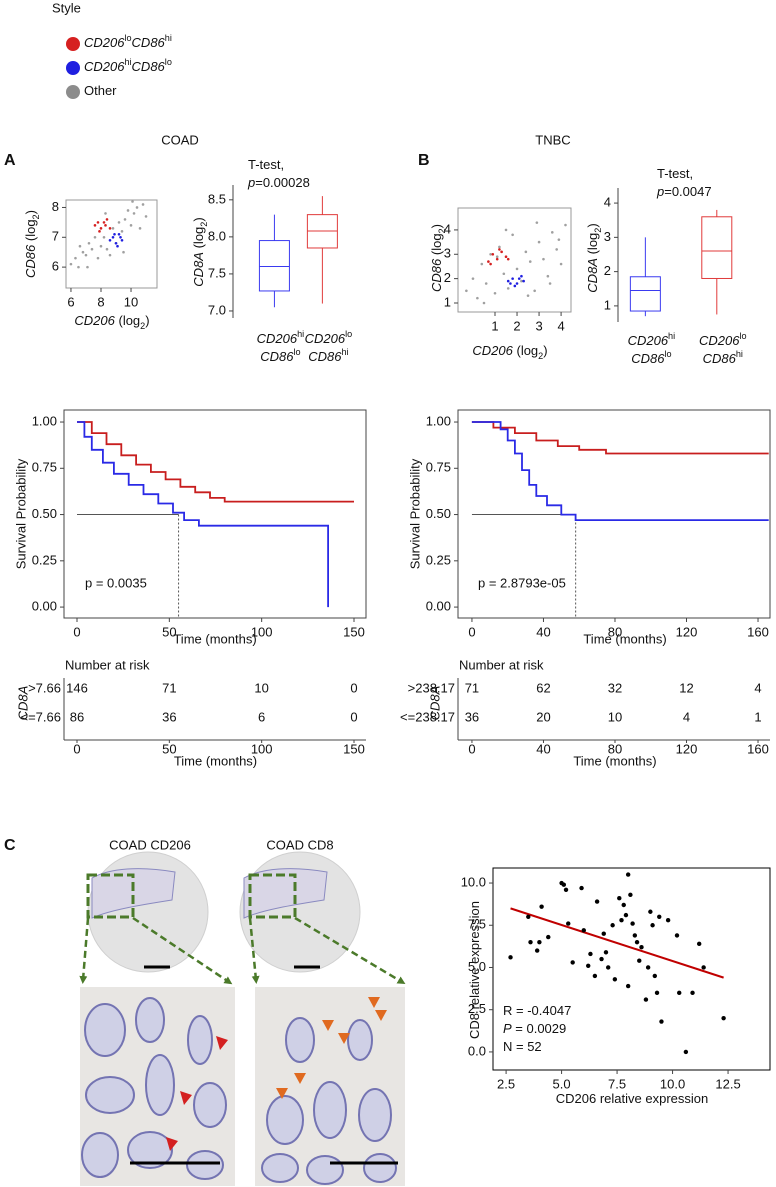 Image resolution: width=776 pixels, height=1187 pixels. I want to click on text-part: = 0.0029, so click(539, 1028).